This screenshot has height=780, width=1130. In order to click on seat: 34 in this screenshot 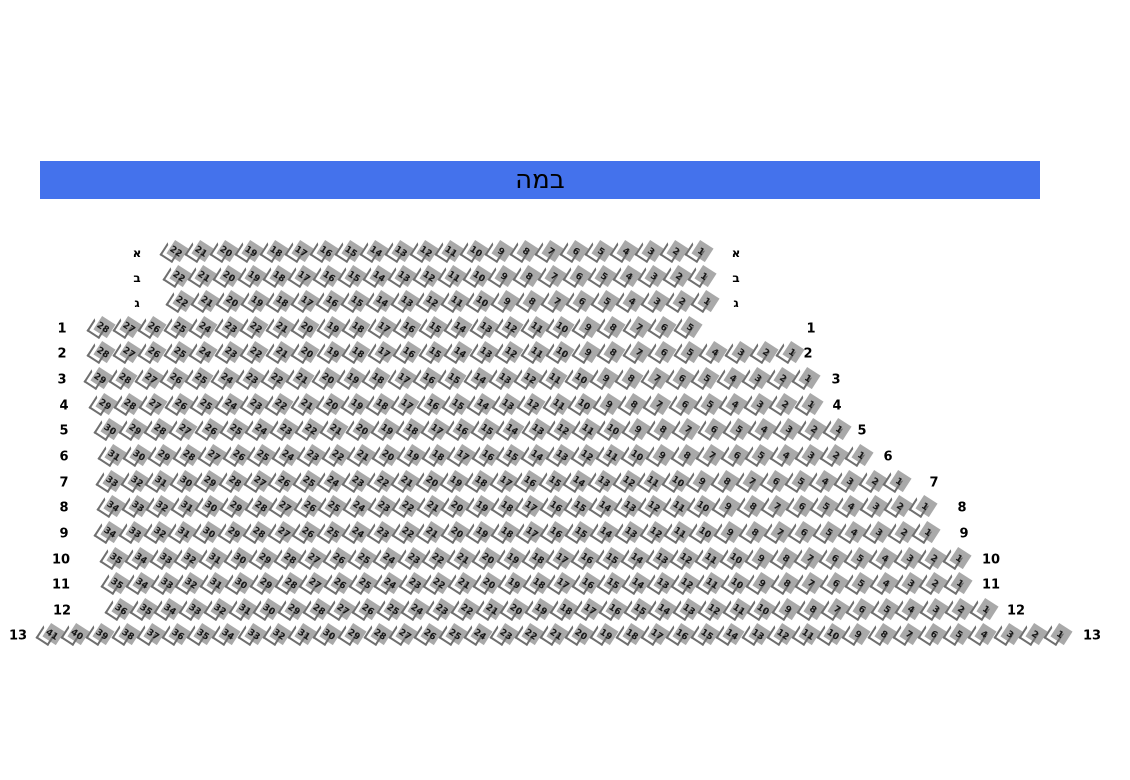, I will do `click(108, 532)`.